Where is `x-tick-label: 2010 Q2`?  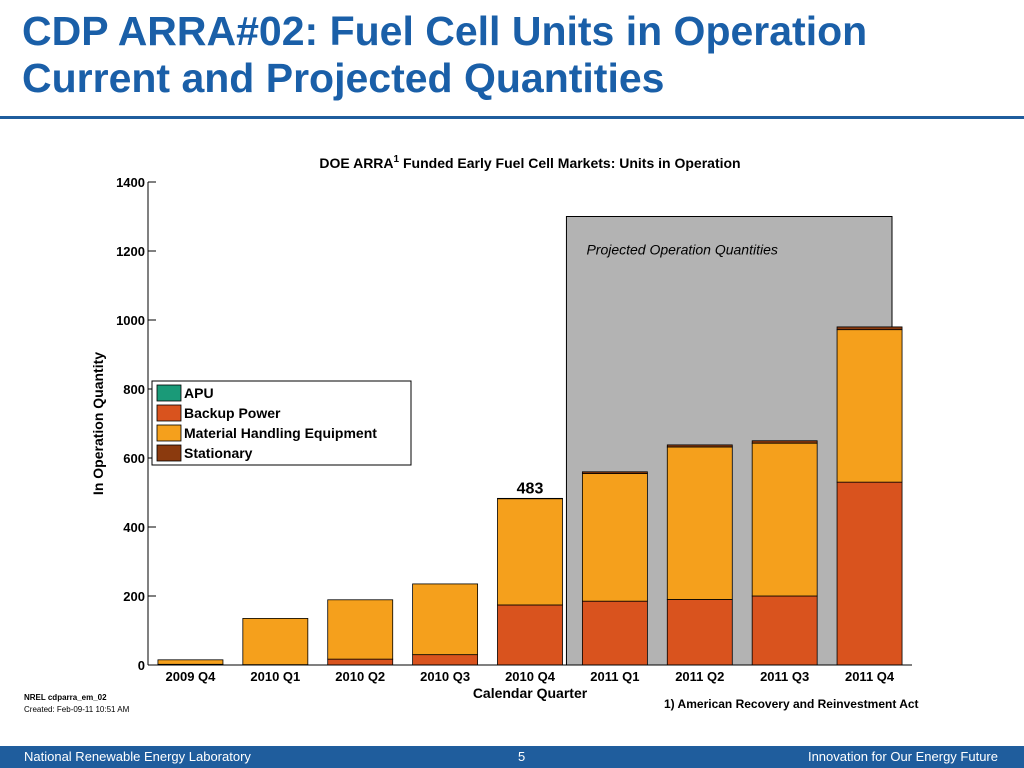 x-tick-label: 2010 Q2 is located at coordinates (360, 676).